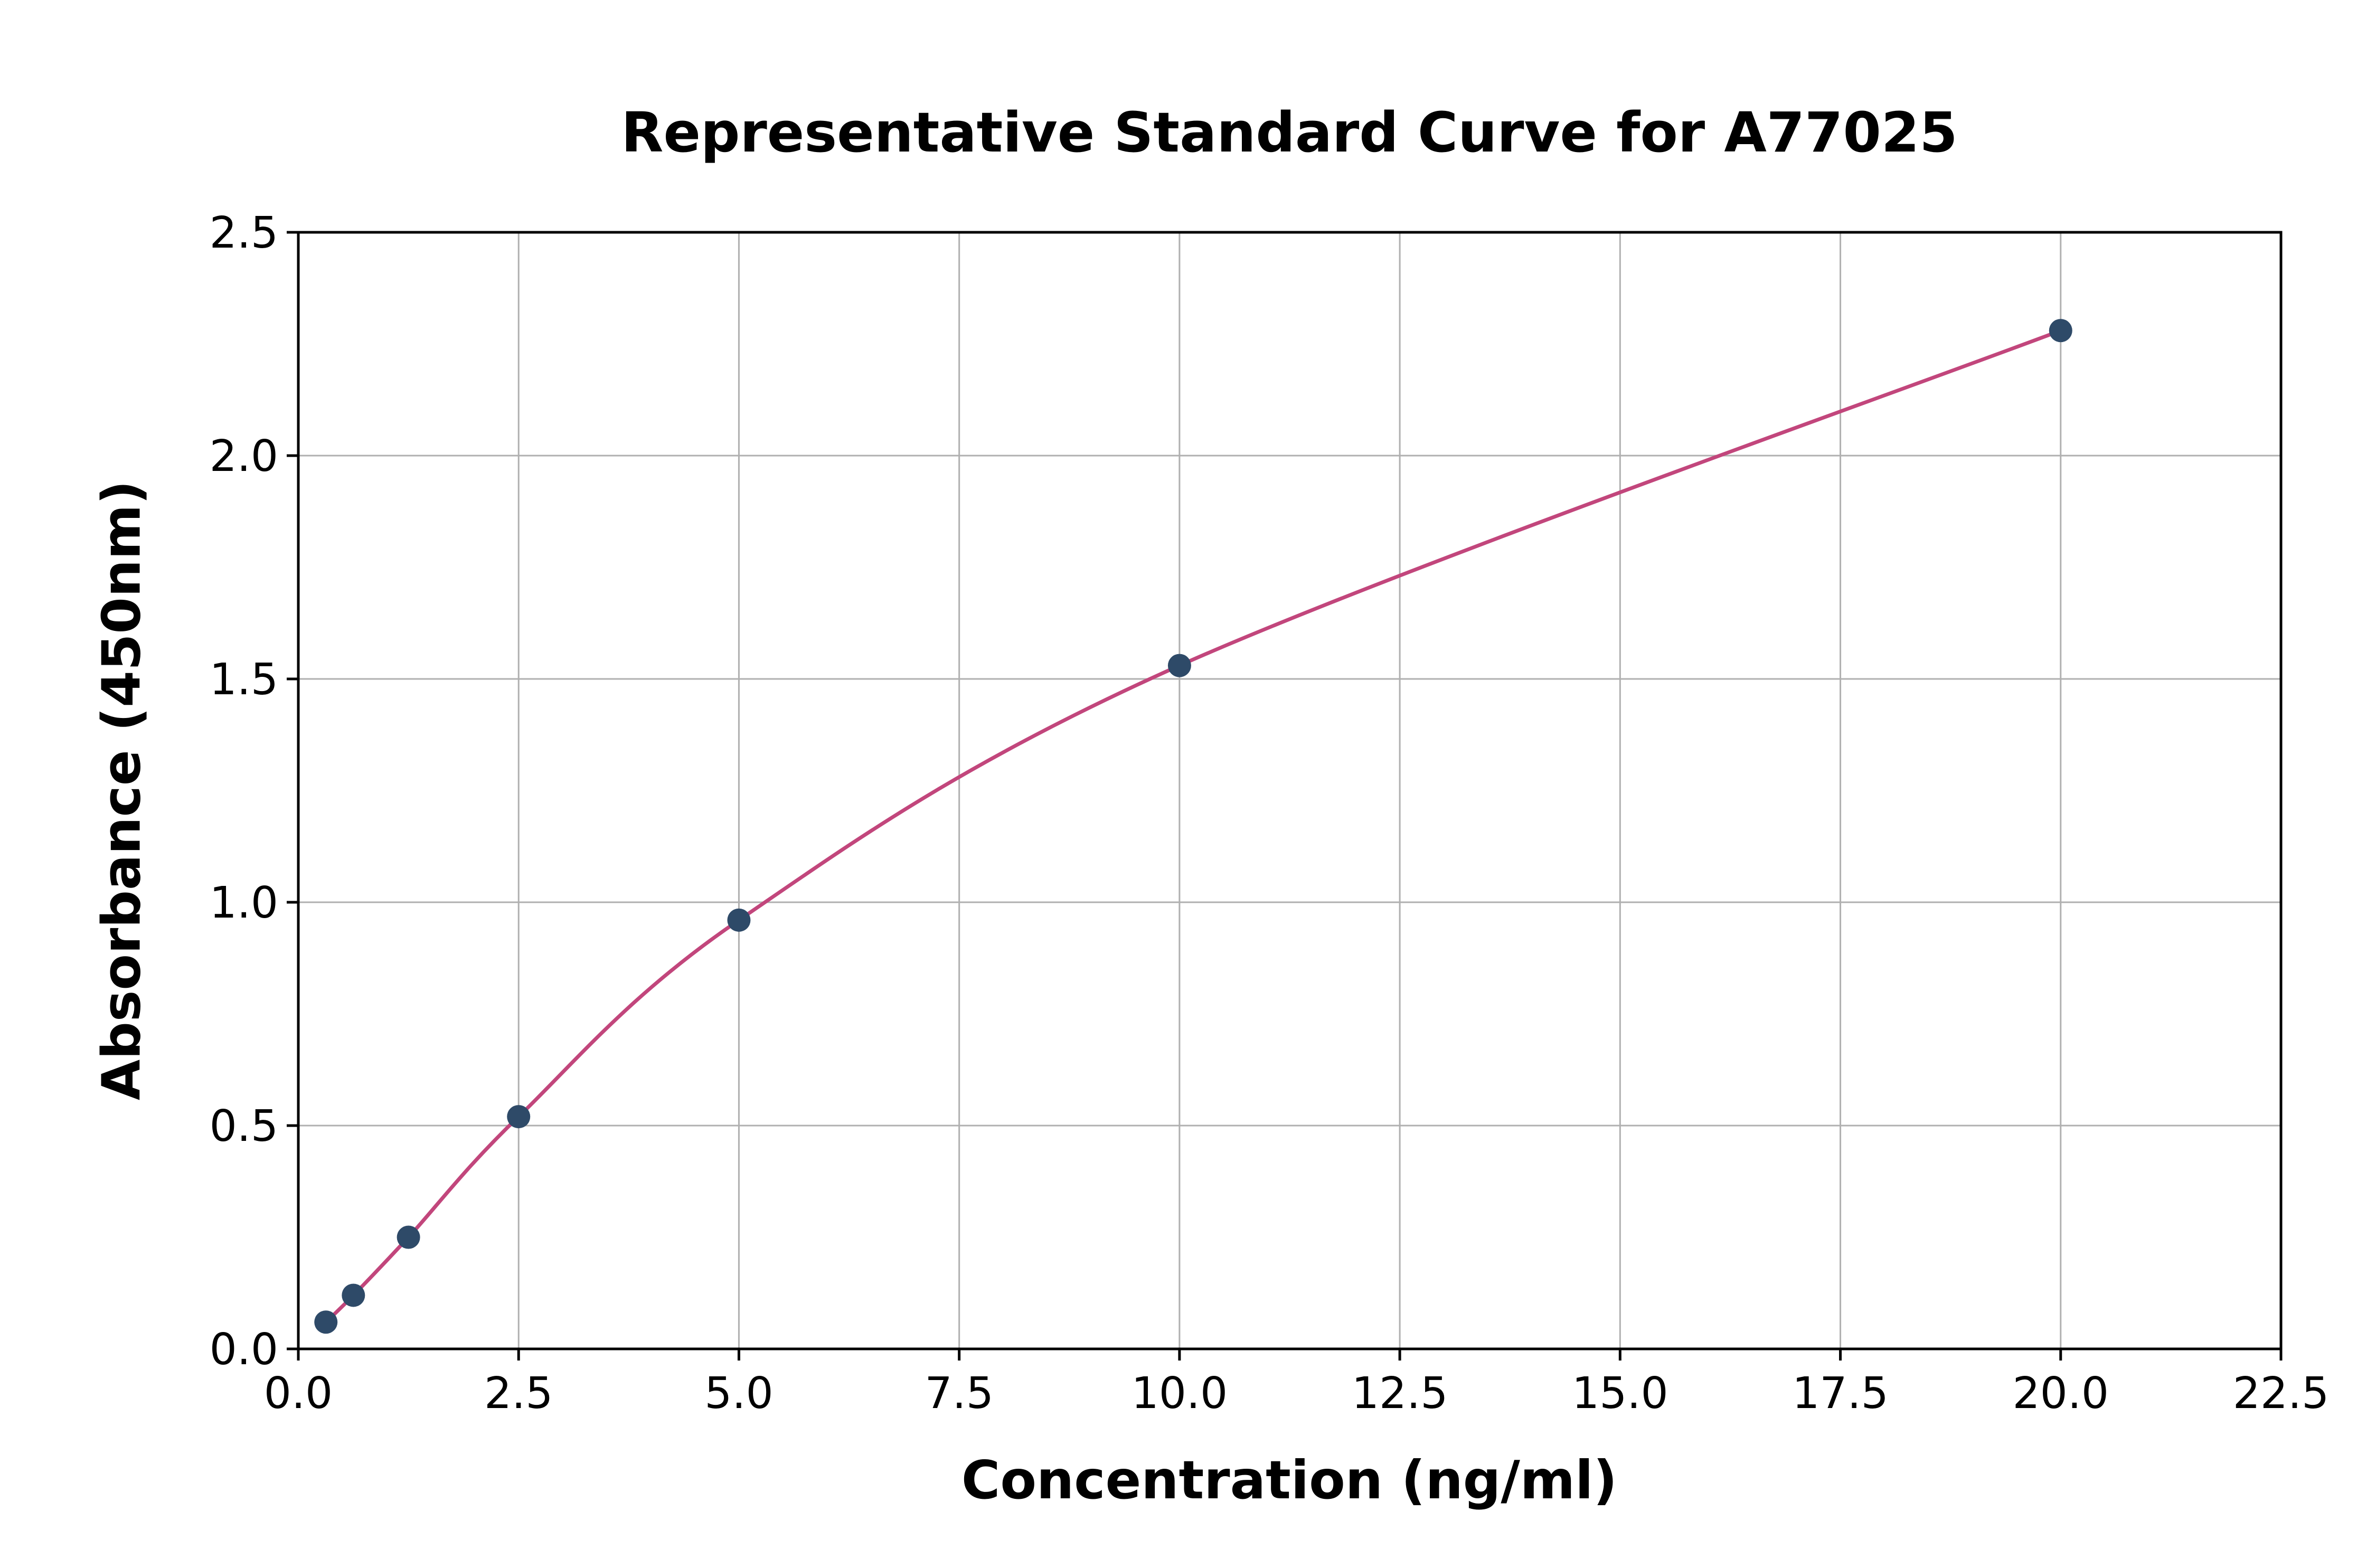  I want to click on x-tick-label: 20.0, so click(2061, 1393).